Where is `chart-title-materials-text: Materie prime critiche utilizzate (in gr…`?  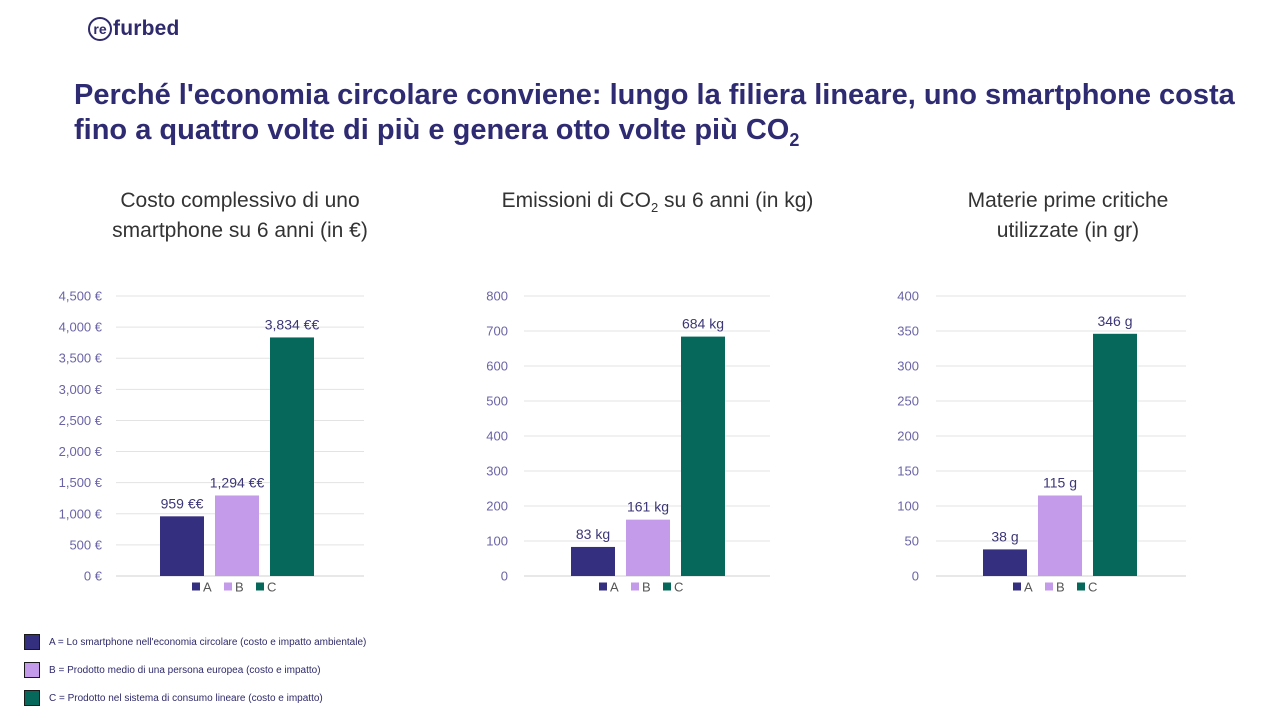
chart-title-materials-text: Materie prime critiche utilizzate (in gr… is located at coordinates (1068, 215).